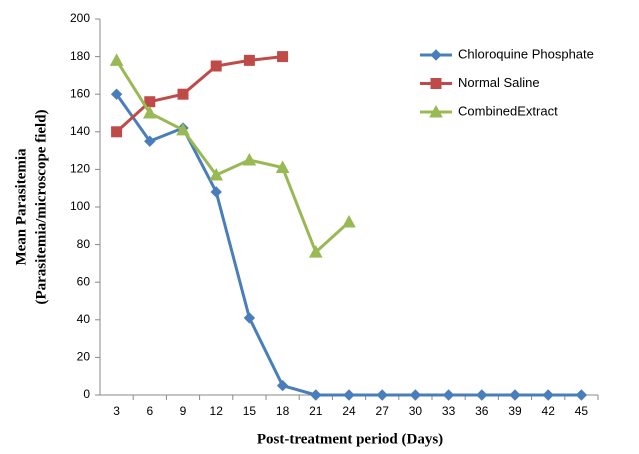  I want to click on x-tick-label: 33, so click(449, 411).